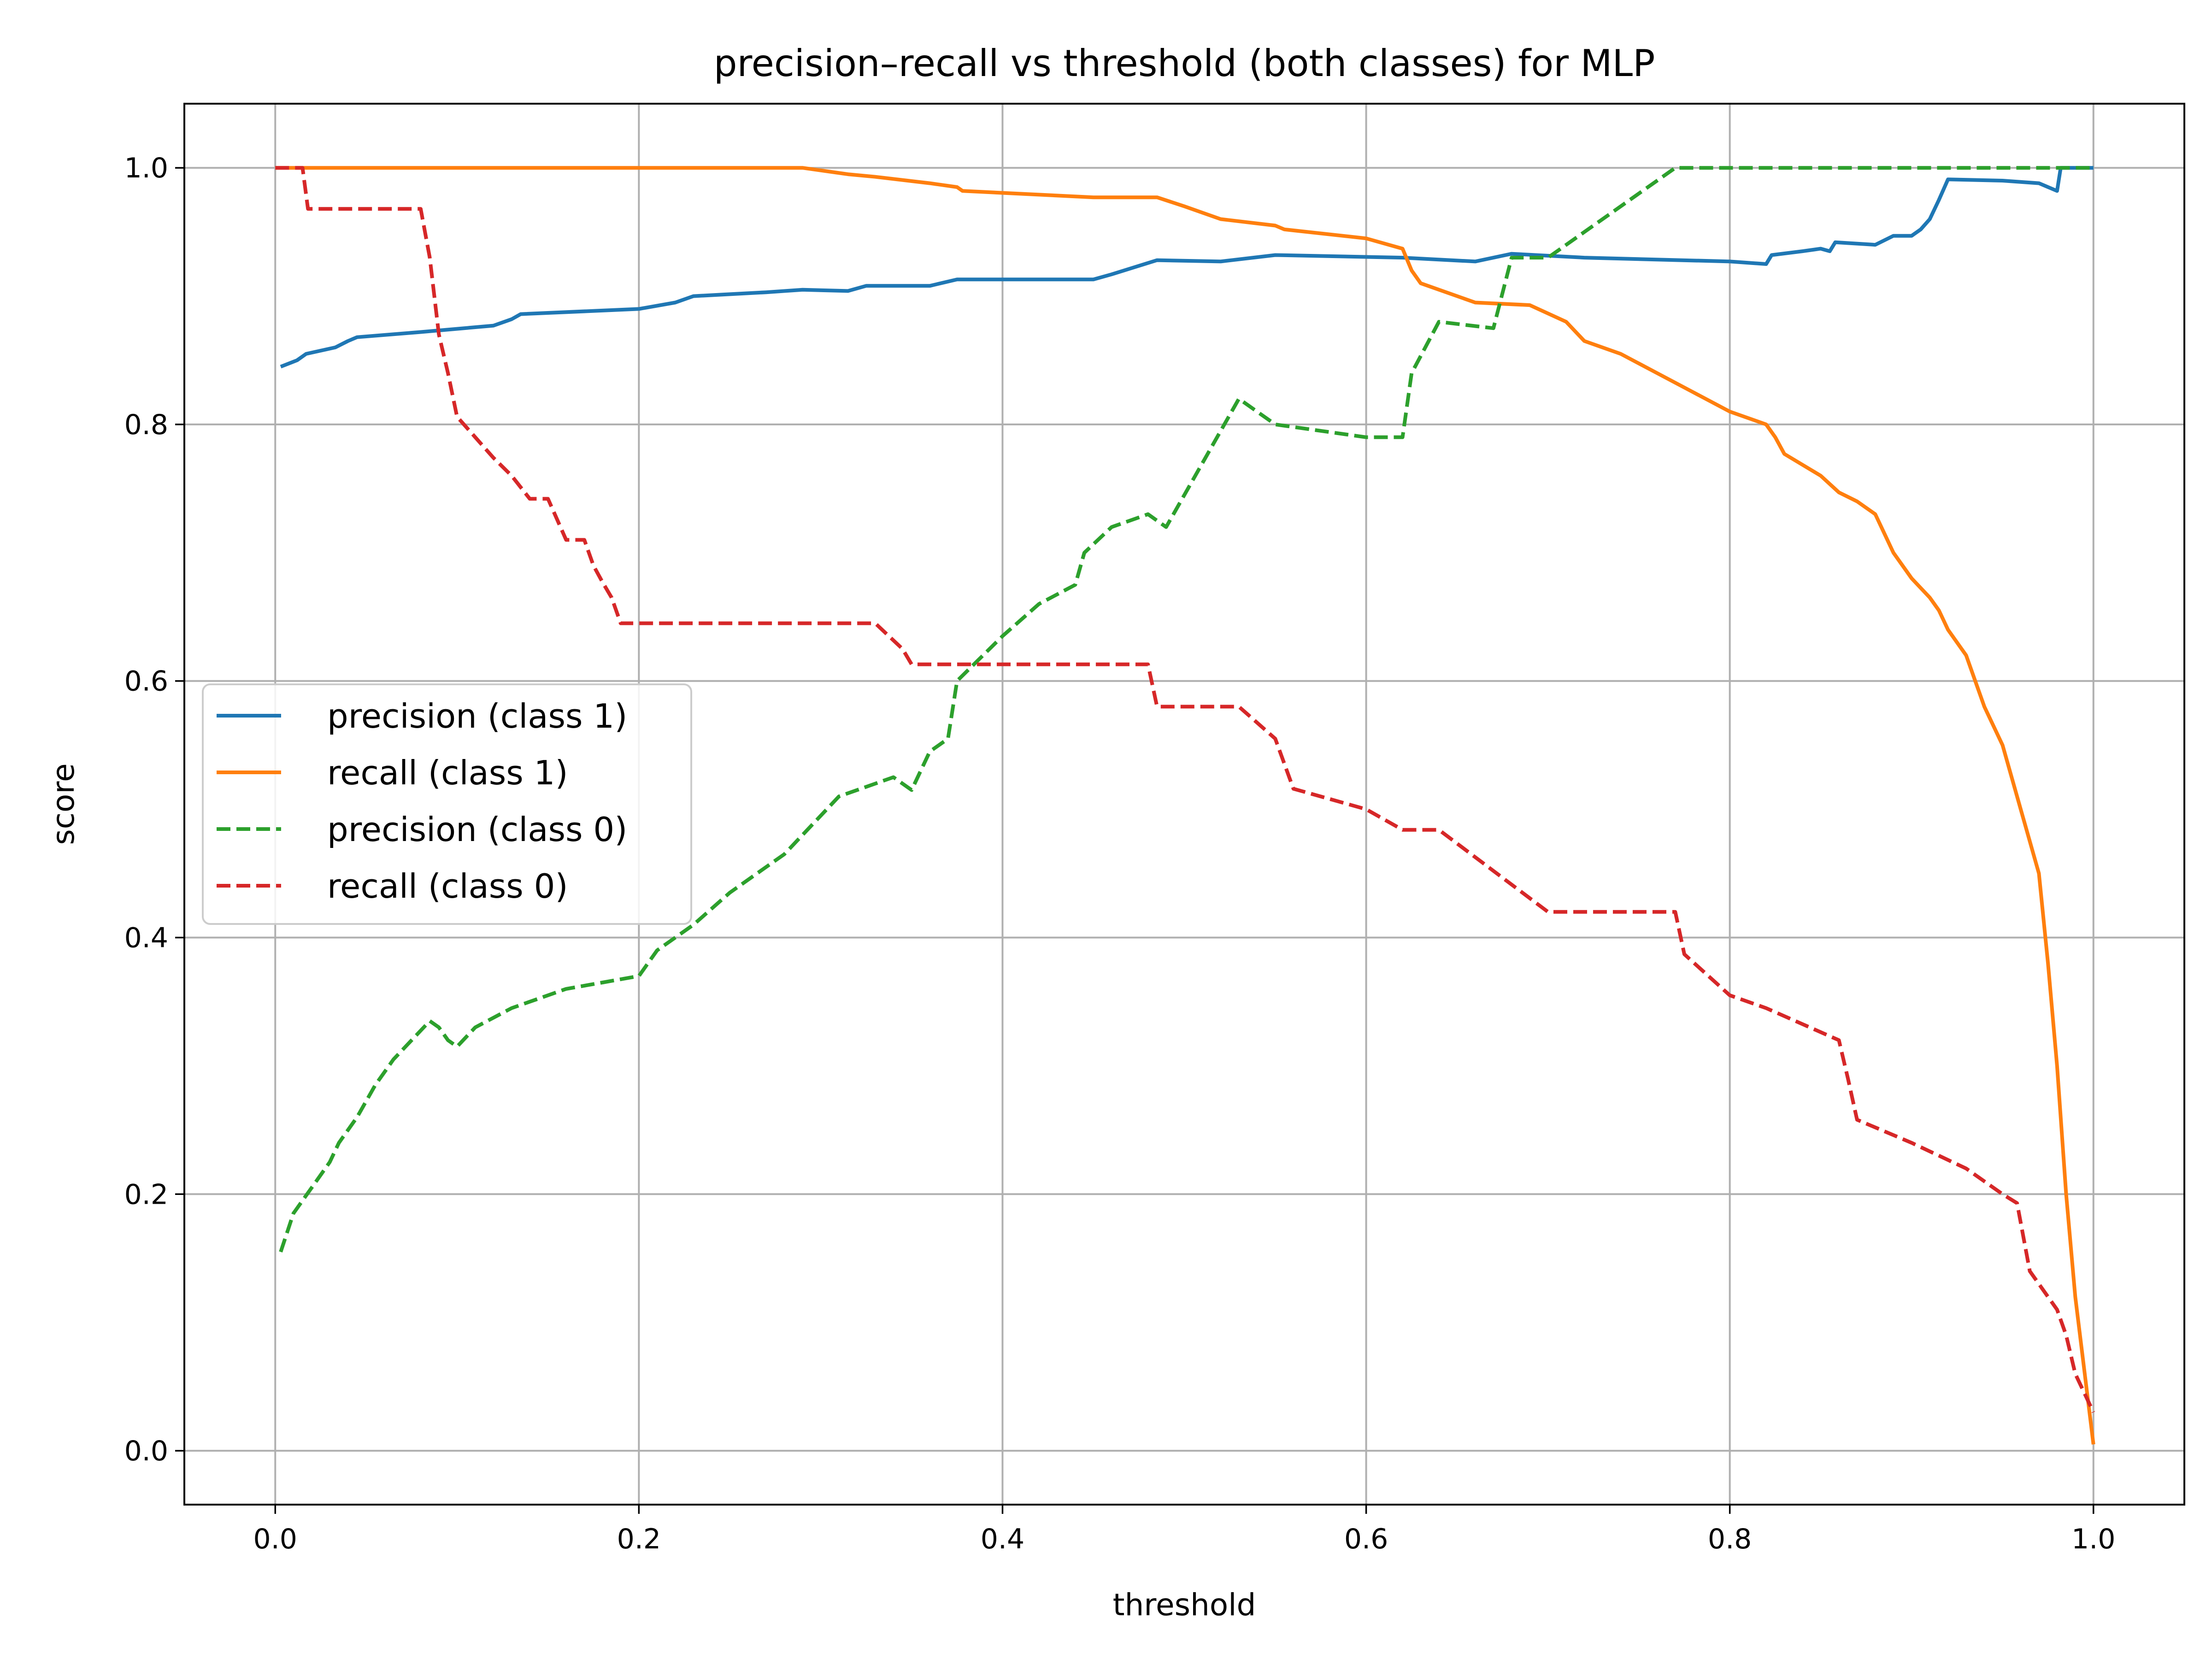 The image size is (2212, 1659). Describe the element at coordinates (146, 1194) in the screenshot. I see `y-tick-label: 0.2` at that location.